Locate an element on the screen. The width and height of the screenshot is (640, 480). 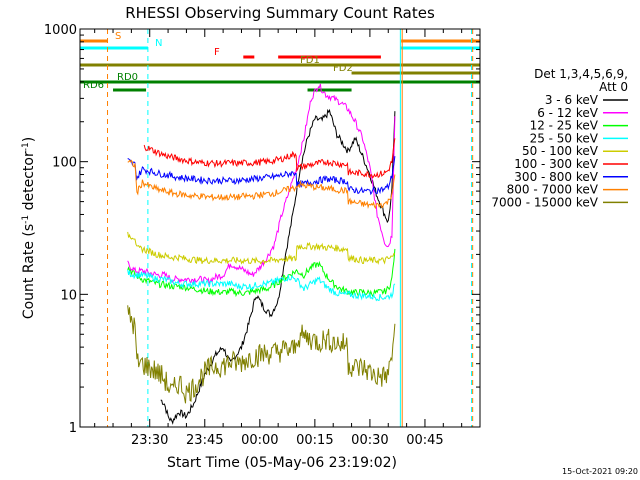
legend-header-1: Det 1,3,4,5,6,9, is located at coordinates (581, 74).